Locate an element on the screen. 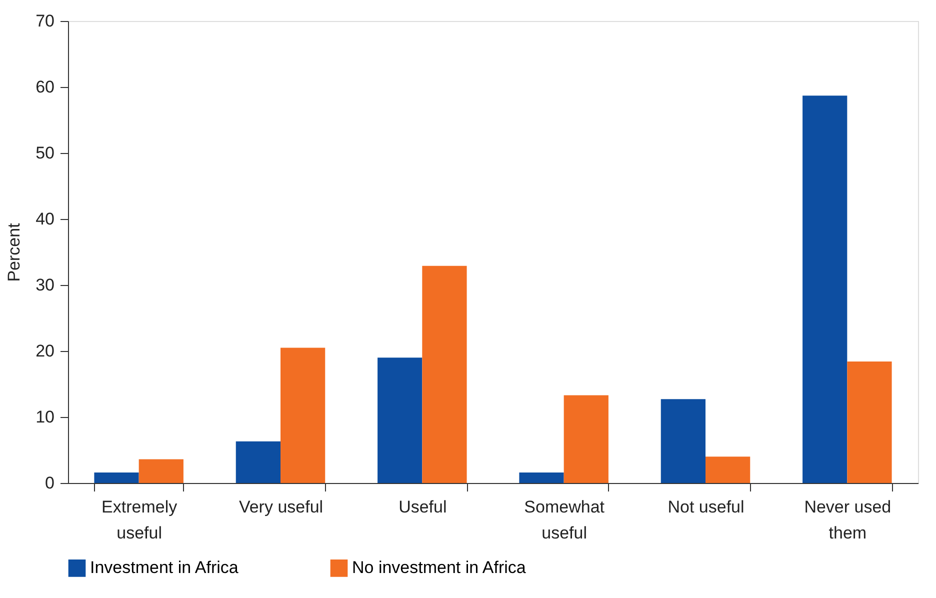  x-tick-label: Useful is located at coordinates (422, 507).